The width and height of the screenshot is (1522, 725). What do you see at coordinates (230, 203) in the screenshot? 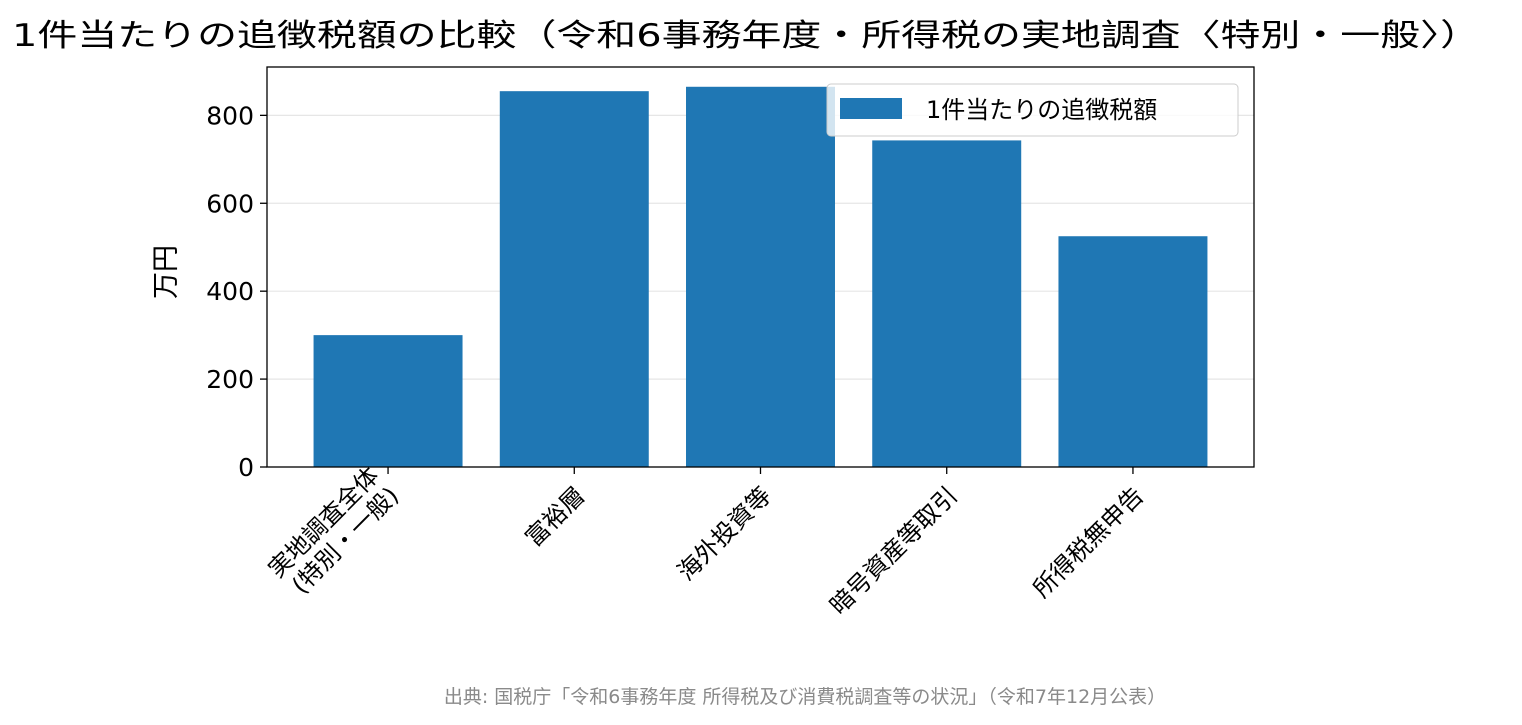
I see `y-tick-label: 600` at bounding box center [230, 203].